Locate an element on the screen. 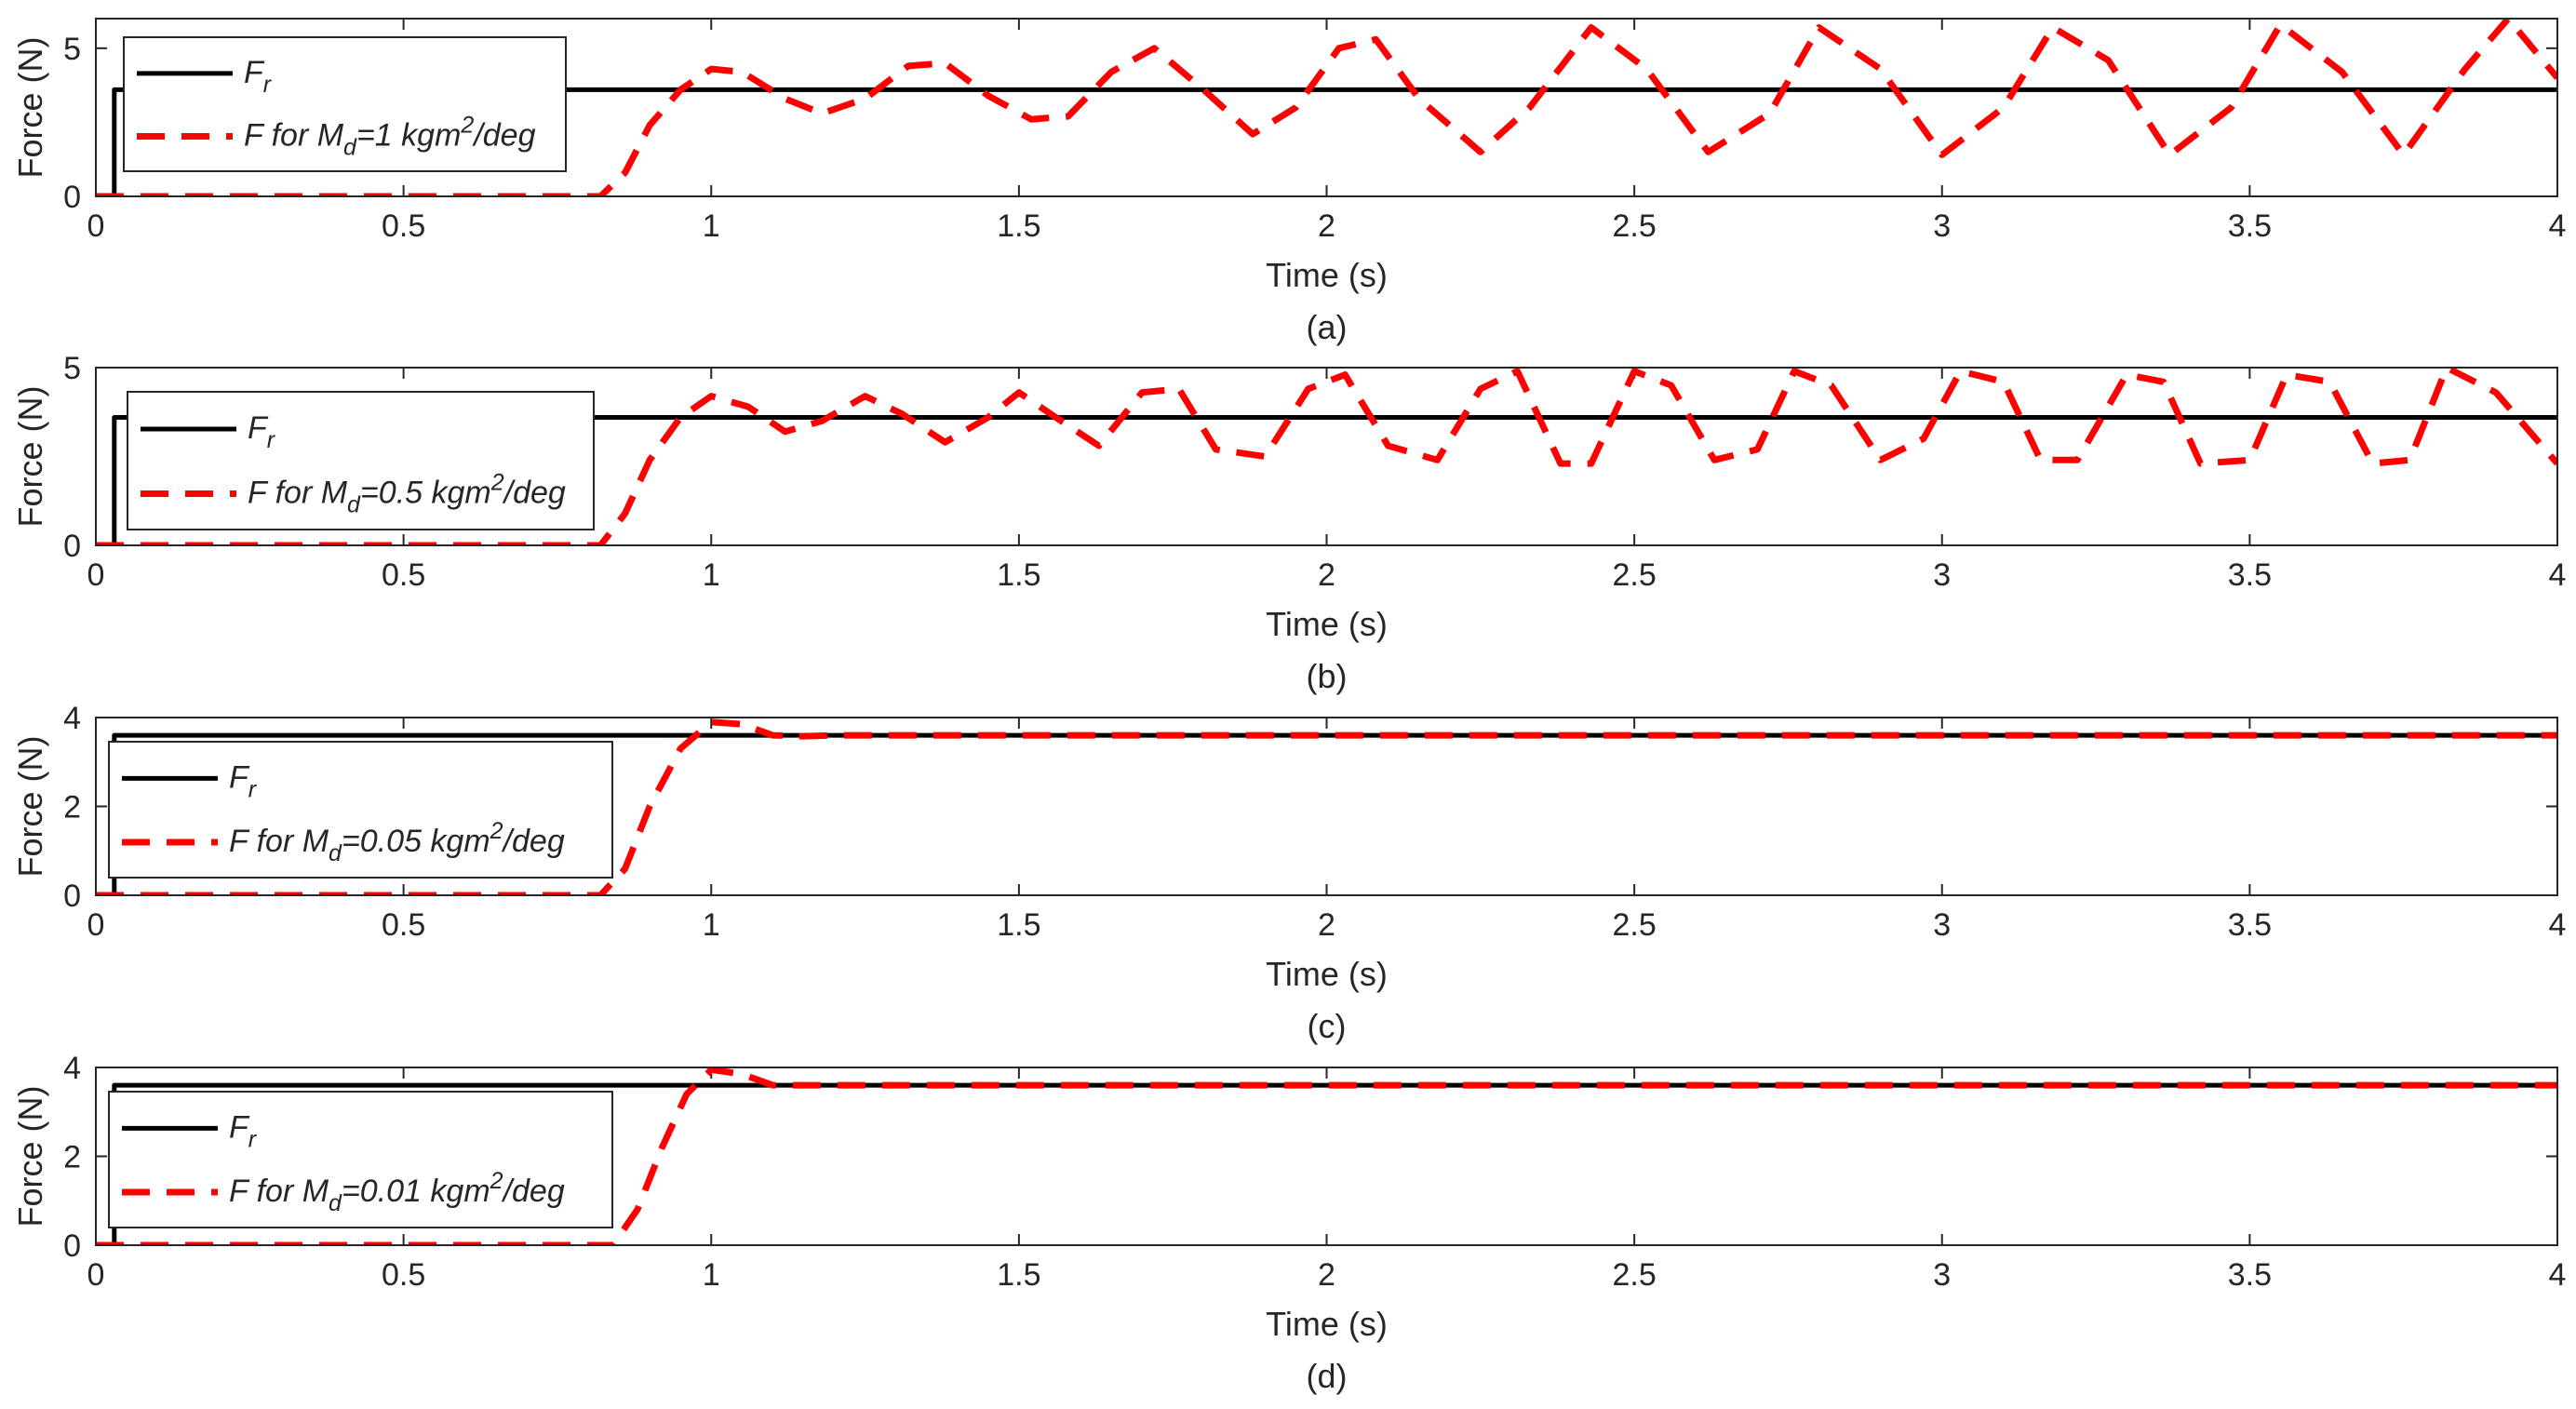 This screenshot has width=2576, height=1409. legend-label-f: F for Md=0.5 kgm2/deg is located at coordinates (407, 494).